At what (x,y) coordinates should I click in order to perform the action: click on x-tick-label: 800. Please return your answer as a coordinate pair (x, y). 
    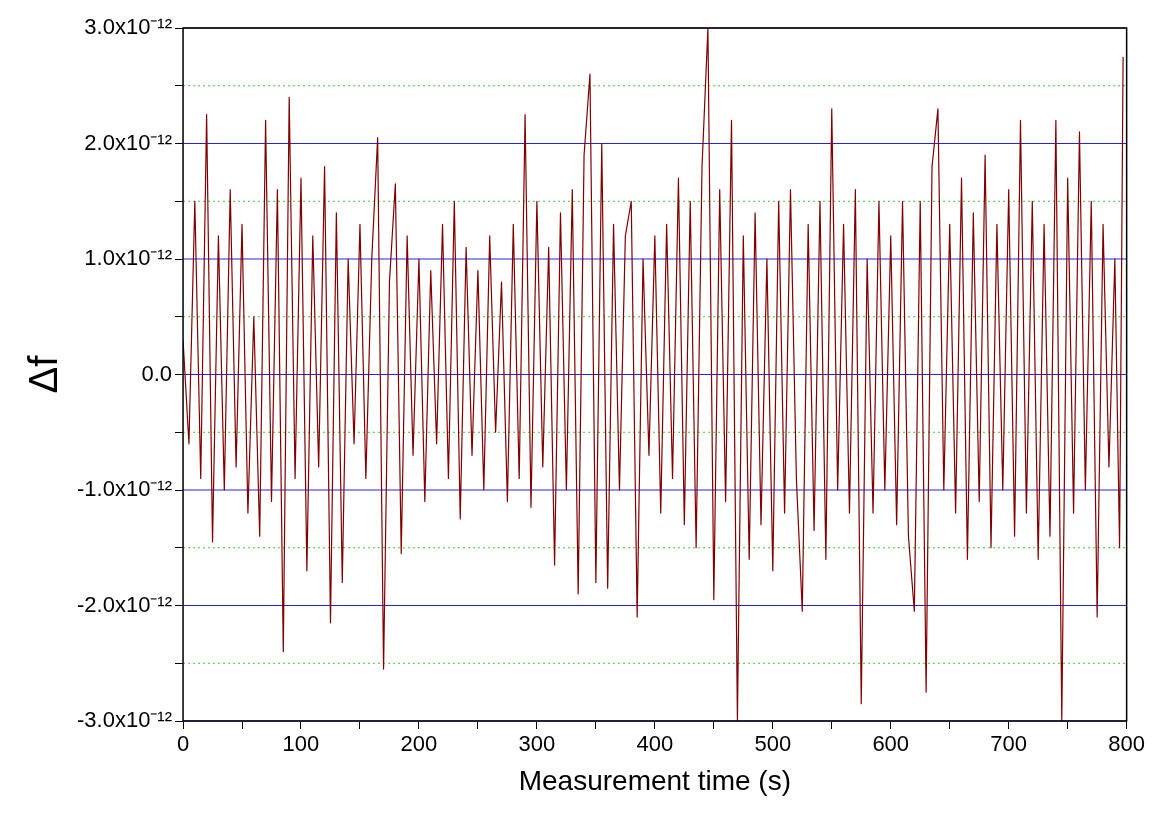
    Looking at the image, I should click on (1127, 744).